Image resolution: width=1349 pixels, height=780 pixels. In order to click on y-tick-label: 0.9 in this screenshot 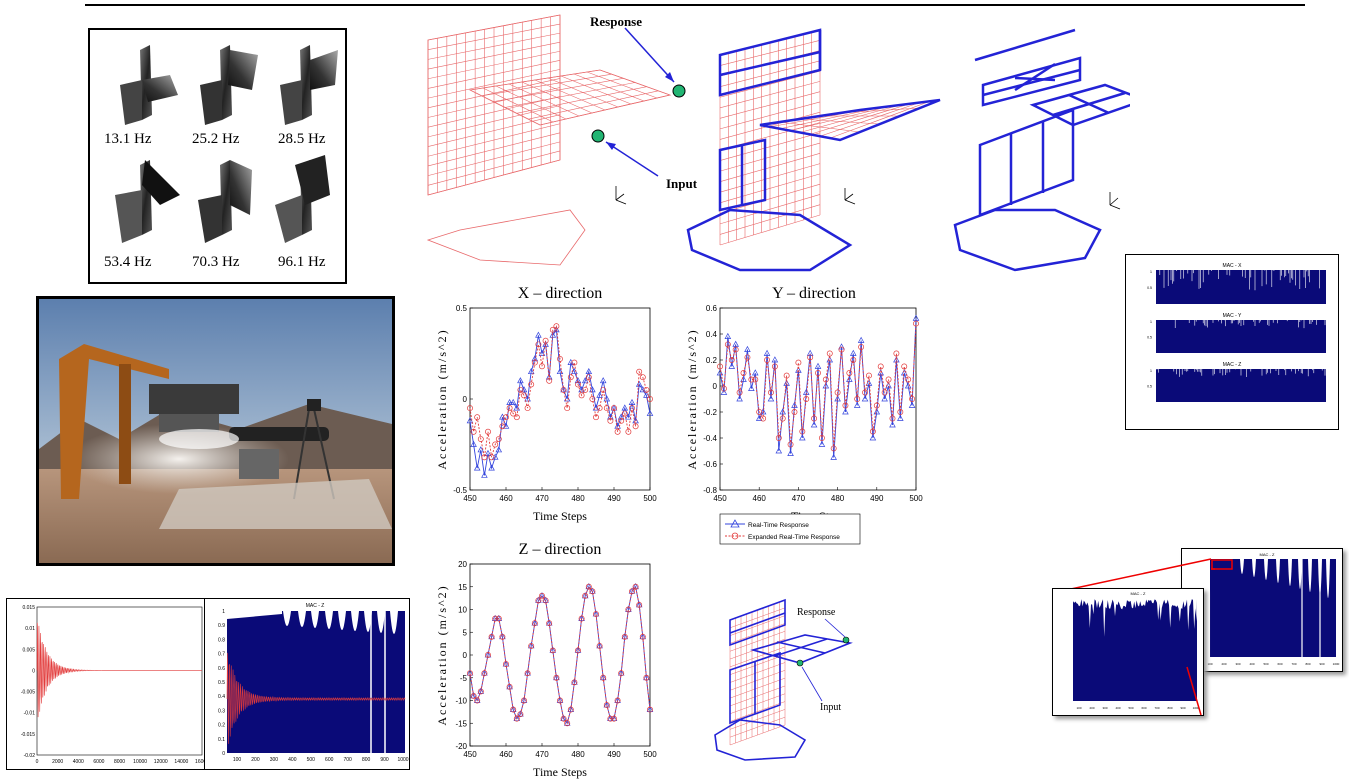, I will do `click(221, 626)`.